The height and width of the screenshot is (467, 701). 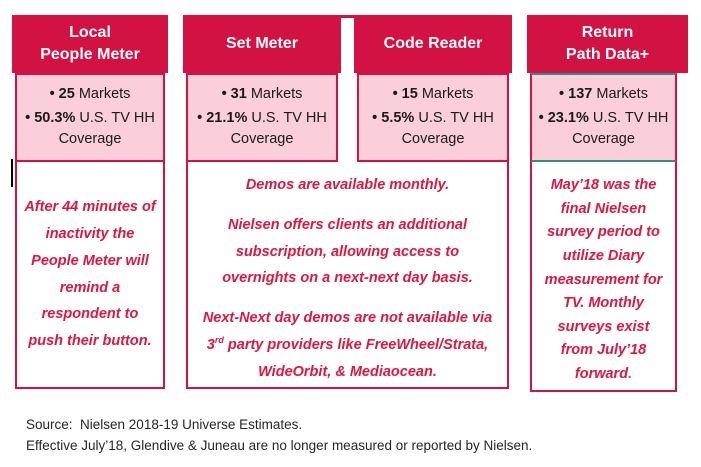 I want to click on set-meter-stats-box: • 31 Markets • 21.1% U.S. TV HH Coverage, so click(x=262, y=117).